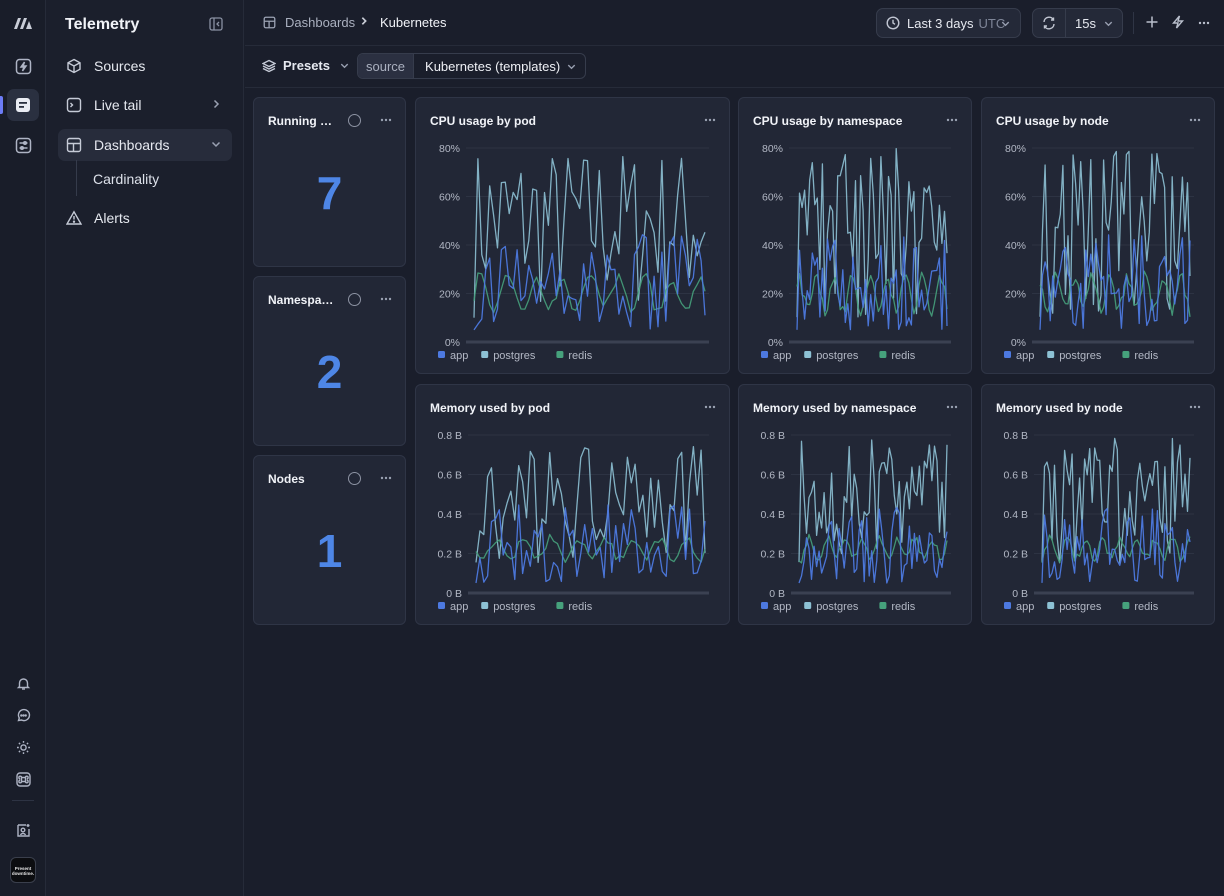  What do you see at coordinates (1049, 23) in the screenshot?
I see `refresh-icon` at bounding box center [1049, 23].